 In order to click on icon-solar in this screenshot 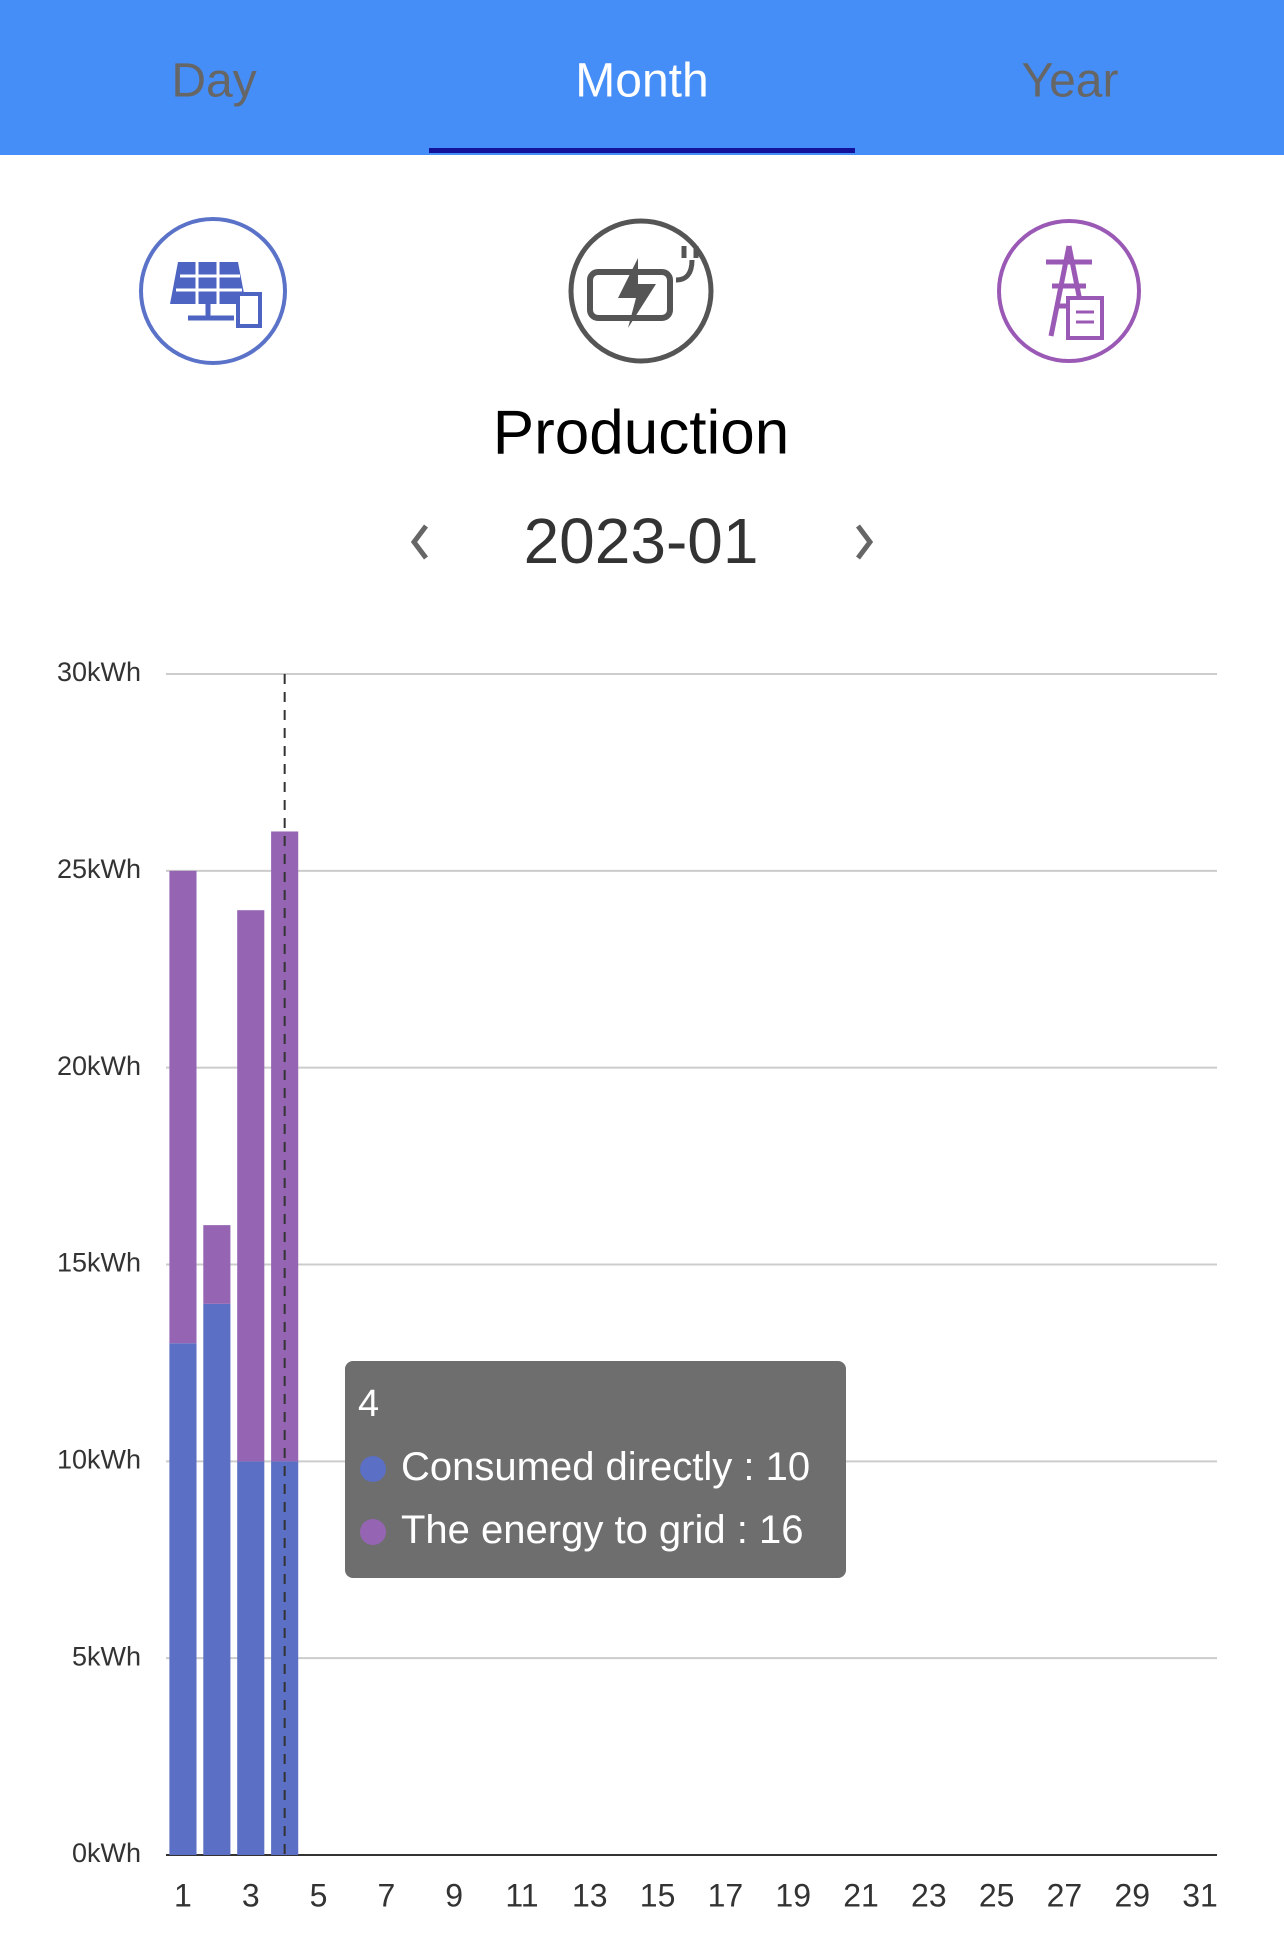, I will do `click(213, 291)`.